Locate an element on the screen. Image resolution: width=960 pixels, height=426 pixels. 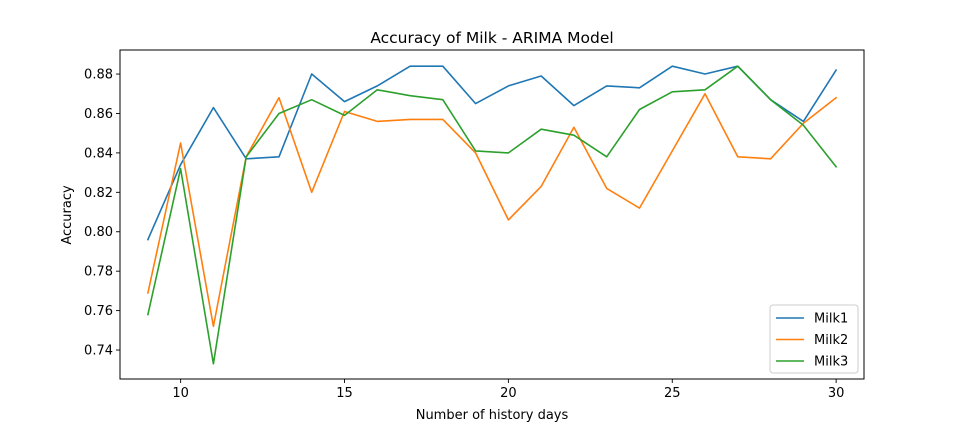
legend-label-milk2: Milk2 is located at coordinates (831, 340).